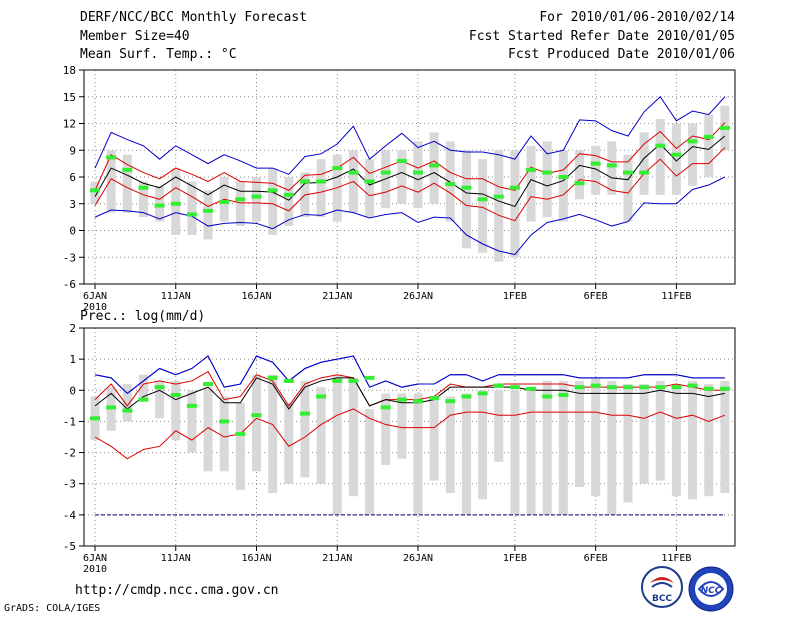  What do you see at coordinates (177, 590) in the screenshot?
I see `footer-url: http://cmdp.ncc.cma.gov.cn` at bounding box center [177, 590].